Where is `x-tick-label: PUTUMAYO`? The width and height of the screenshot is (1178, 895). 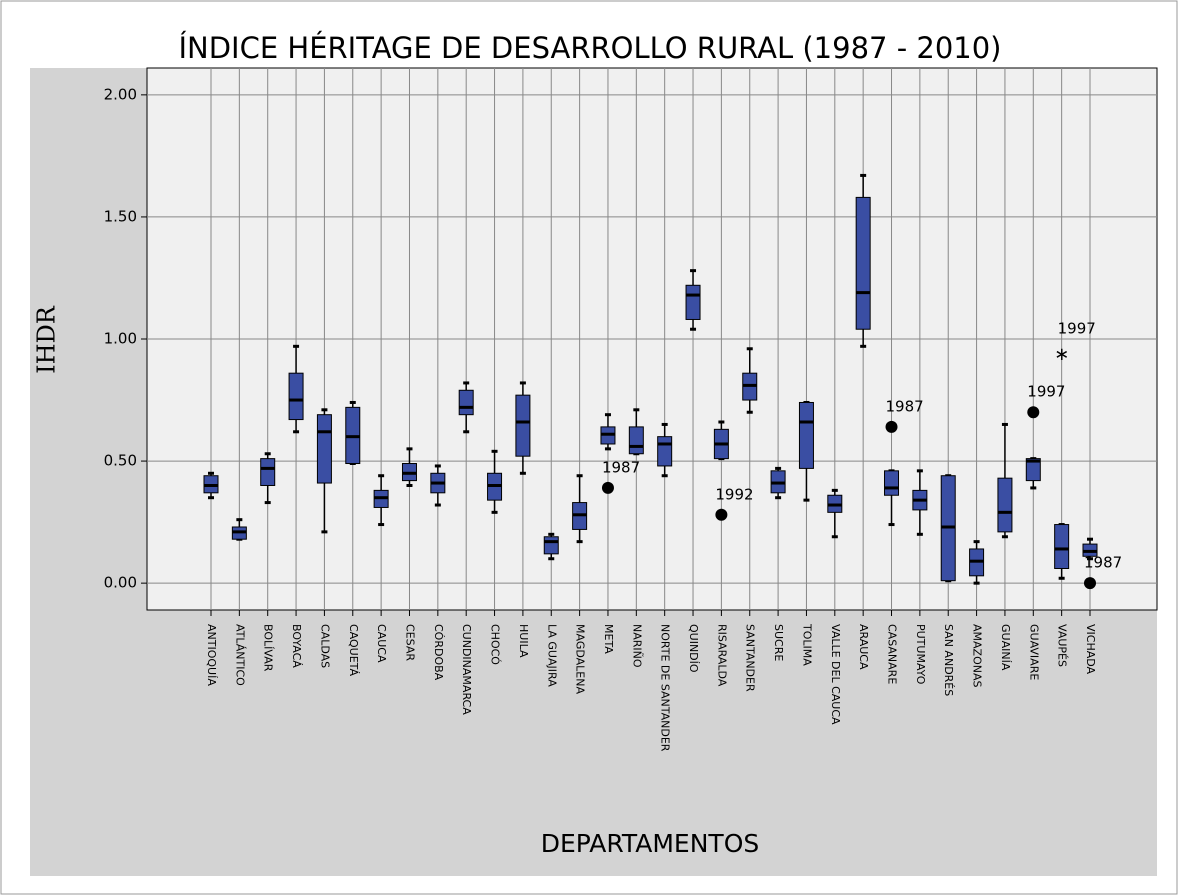 x-tick-label: PUTUMAYO is located at coordinates (920, 654).